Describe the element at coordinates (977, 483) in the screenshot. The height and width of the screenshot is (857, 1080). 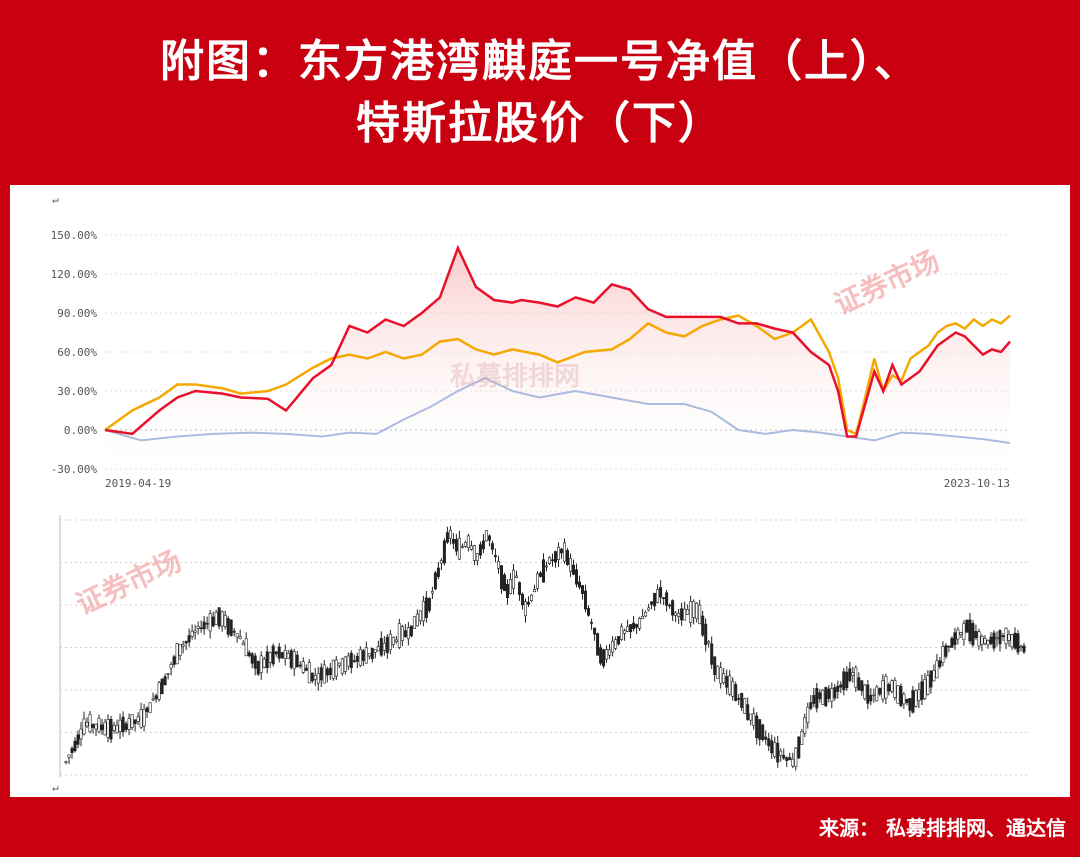
I see `x-tick-label: 2023-10-13` at that location.